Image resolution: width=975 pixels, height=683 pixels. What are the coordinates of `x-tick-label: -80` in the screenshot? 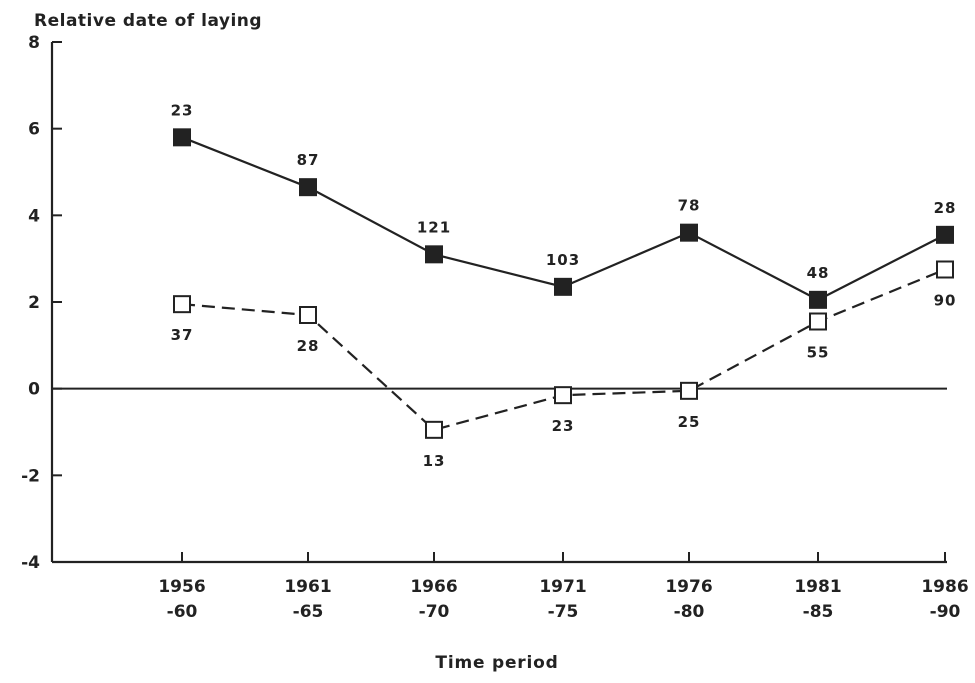 It's located at (689, 612).